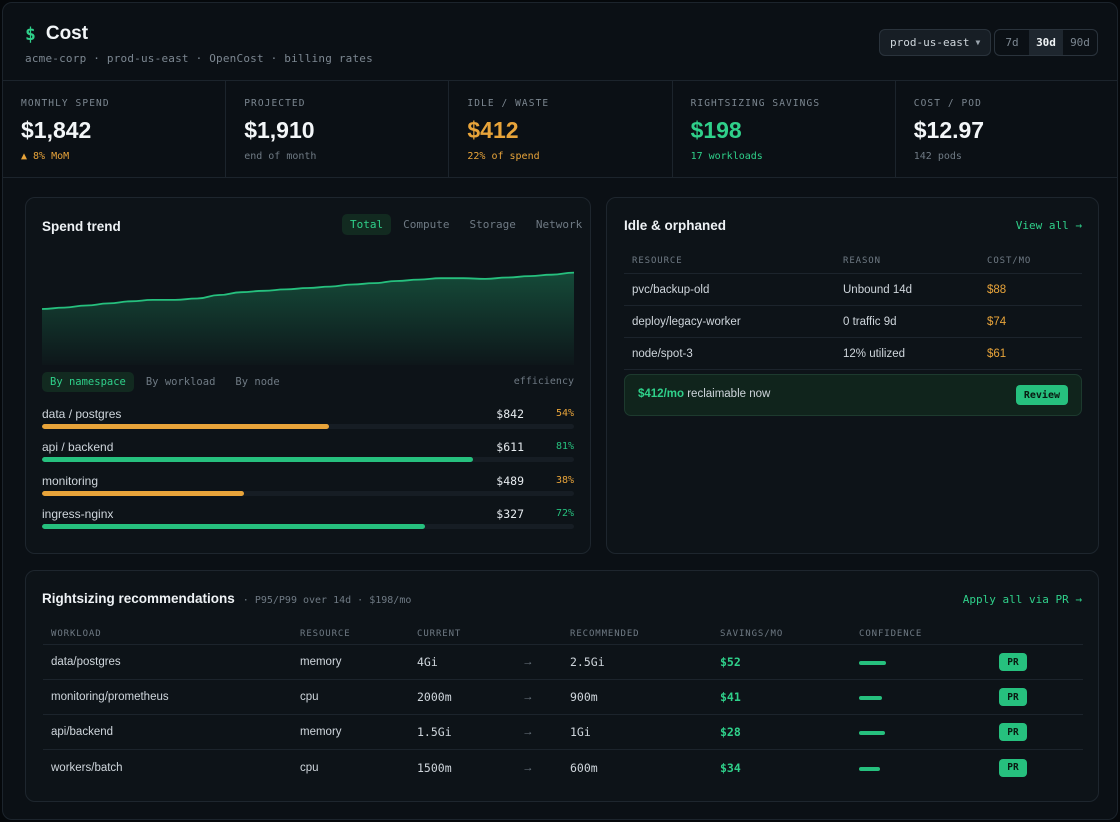 The height and width of the screenshot is (822, 1120). I want to click on tab-network: Network, so click(559, 224).